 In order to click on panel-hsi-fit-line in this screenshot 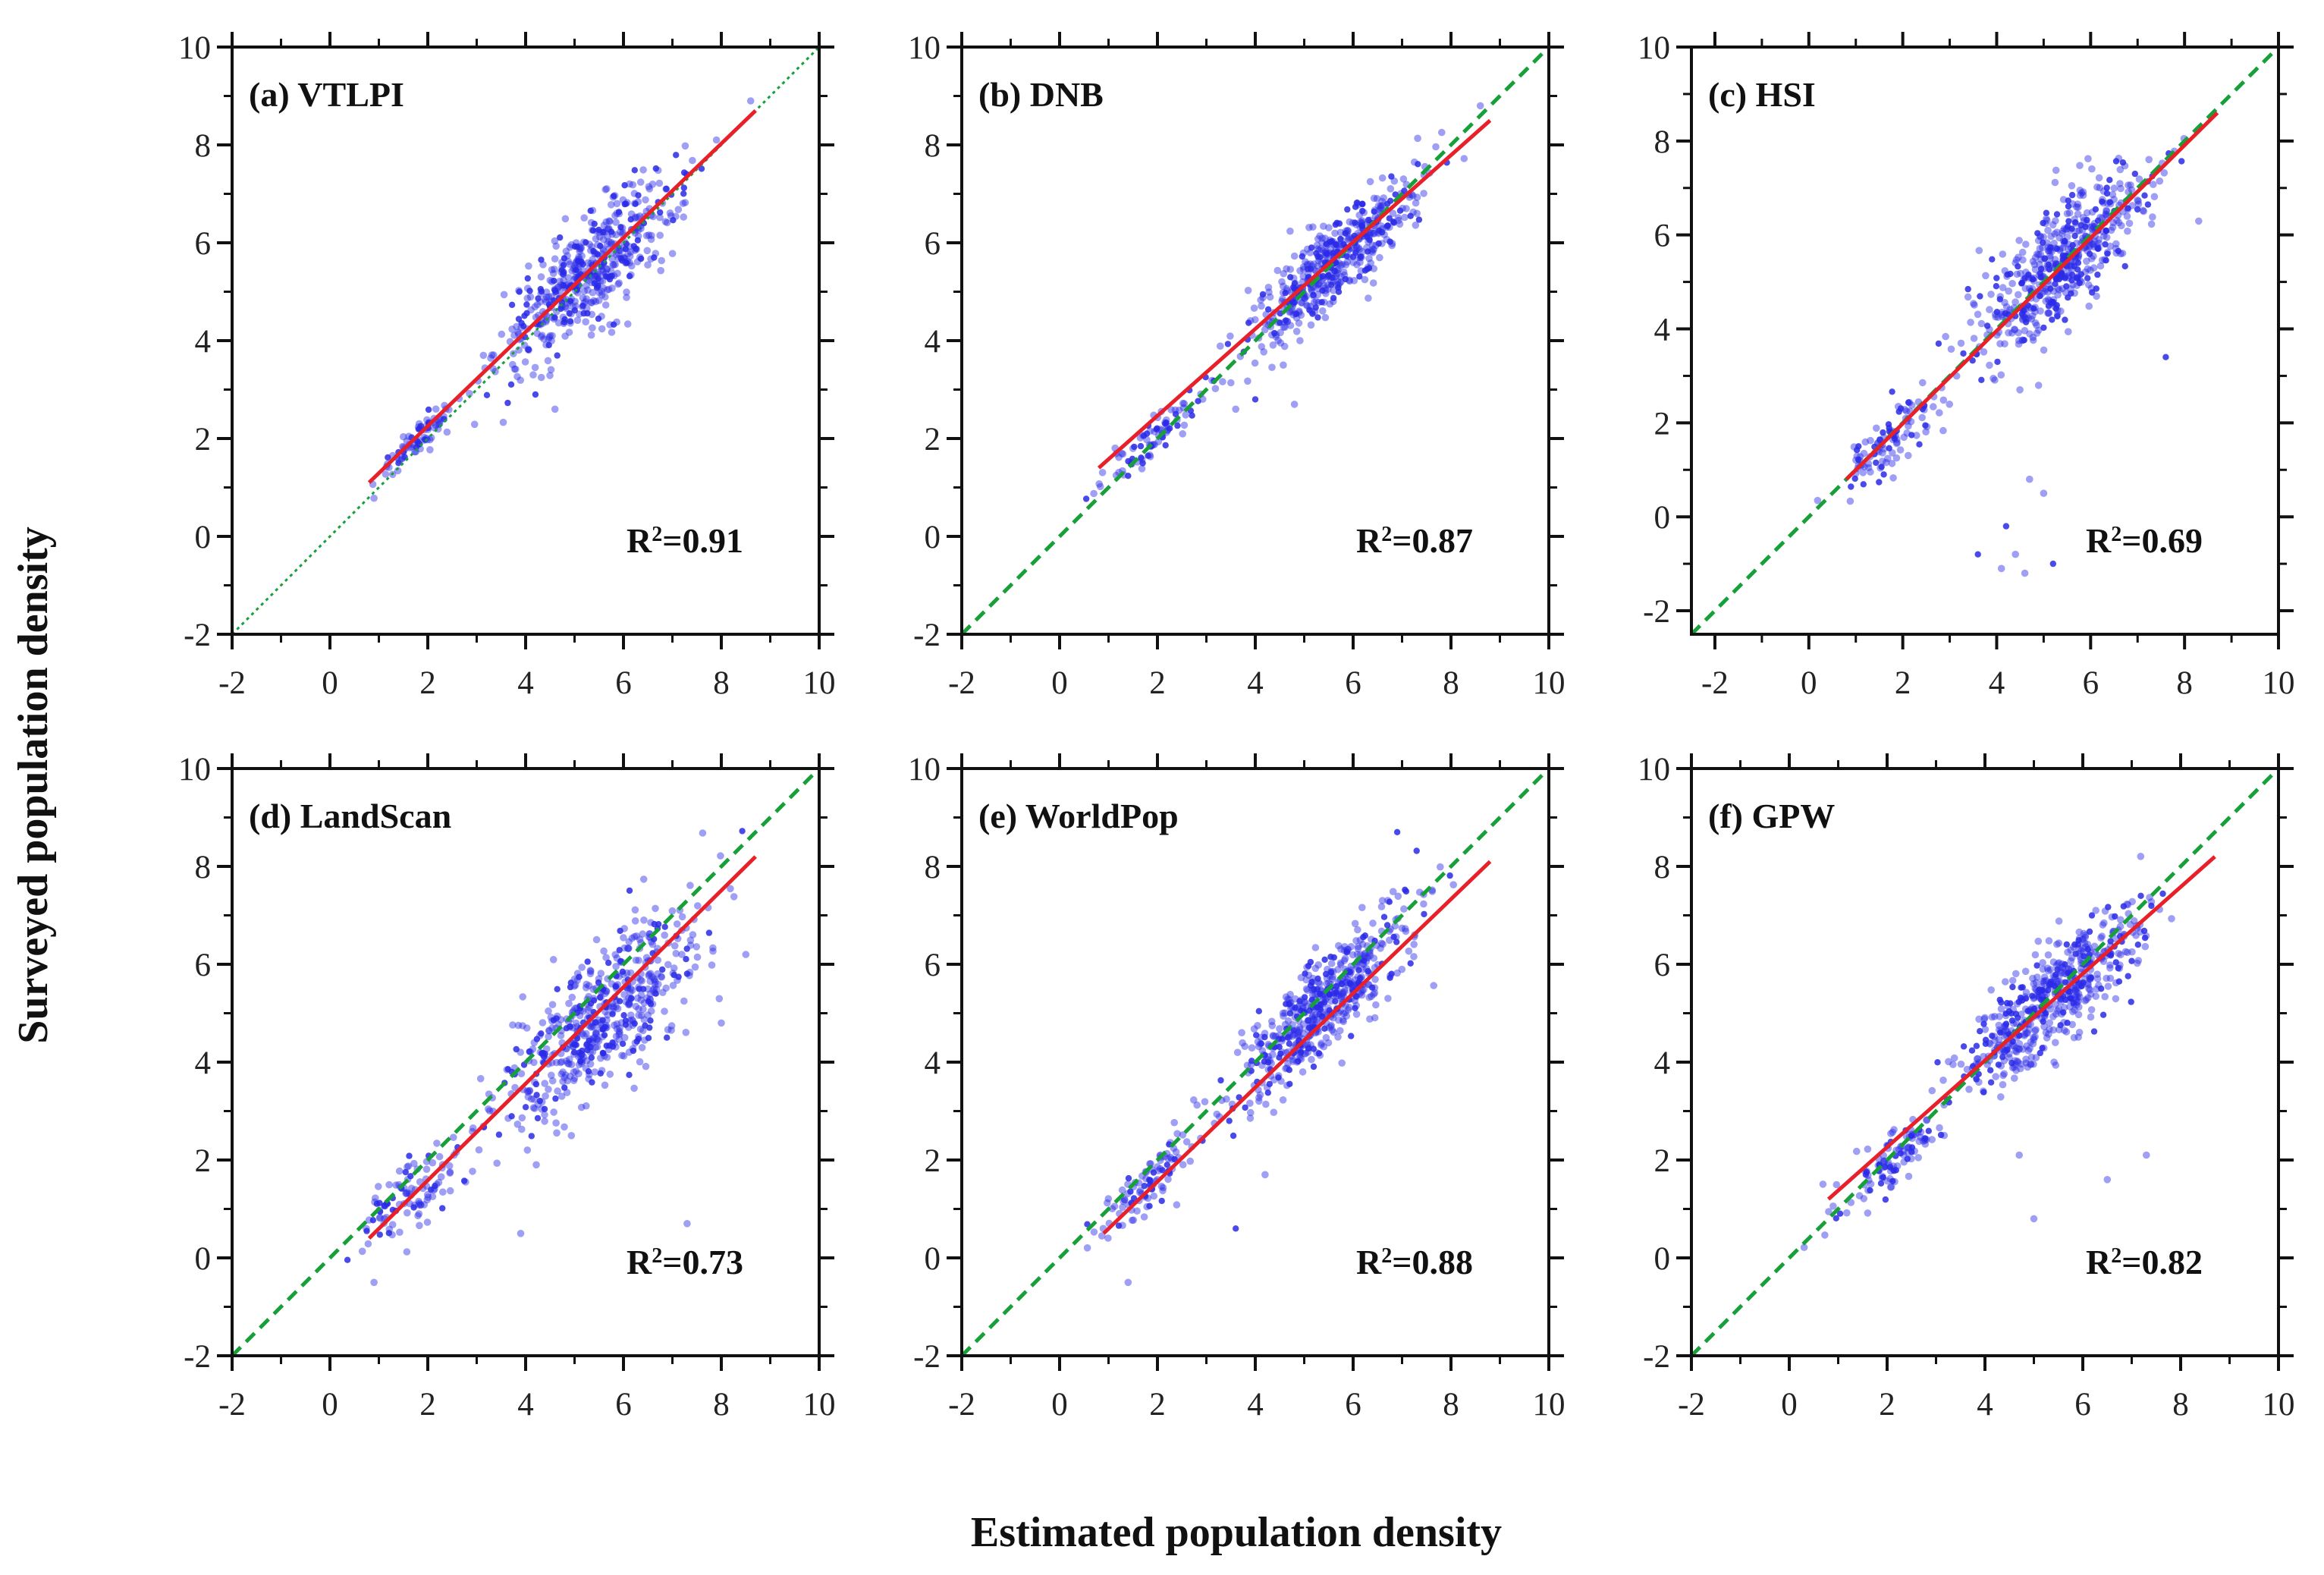, I will do `click(2032, 296)`.